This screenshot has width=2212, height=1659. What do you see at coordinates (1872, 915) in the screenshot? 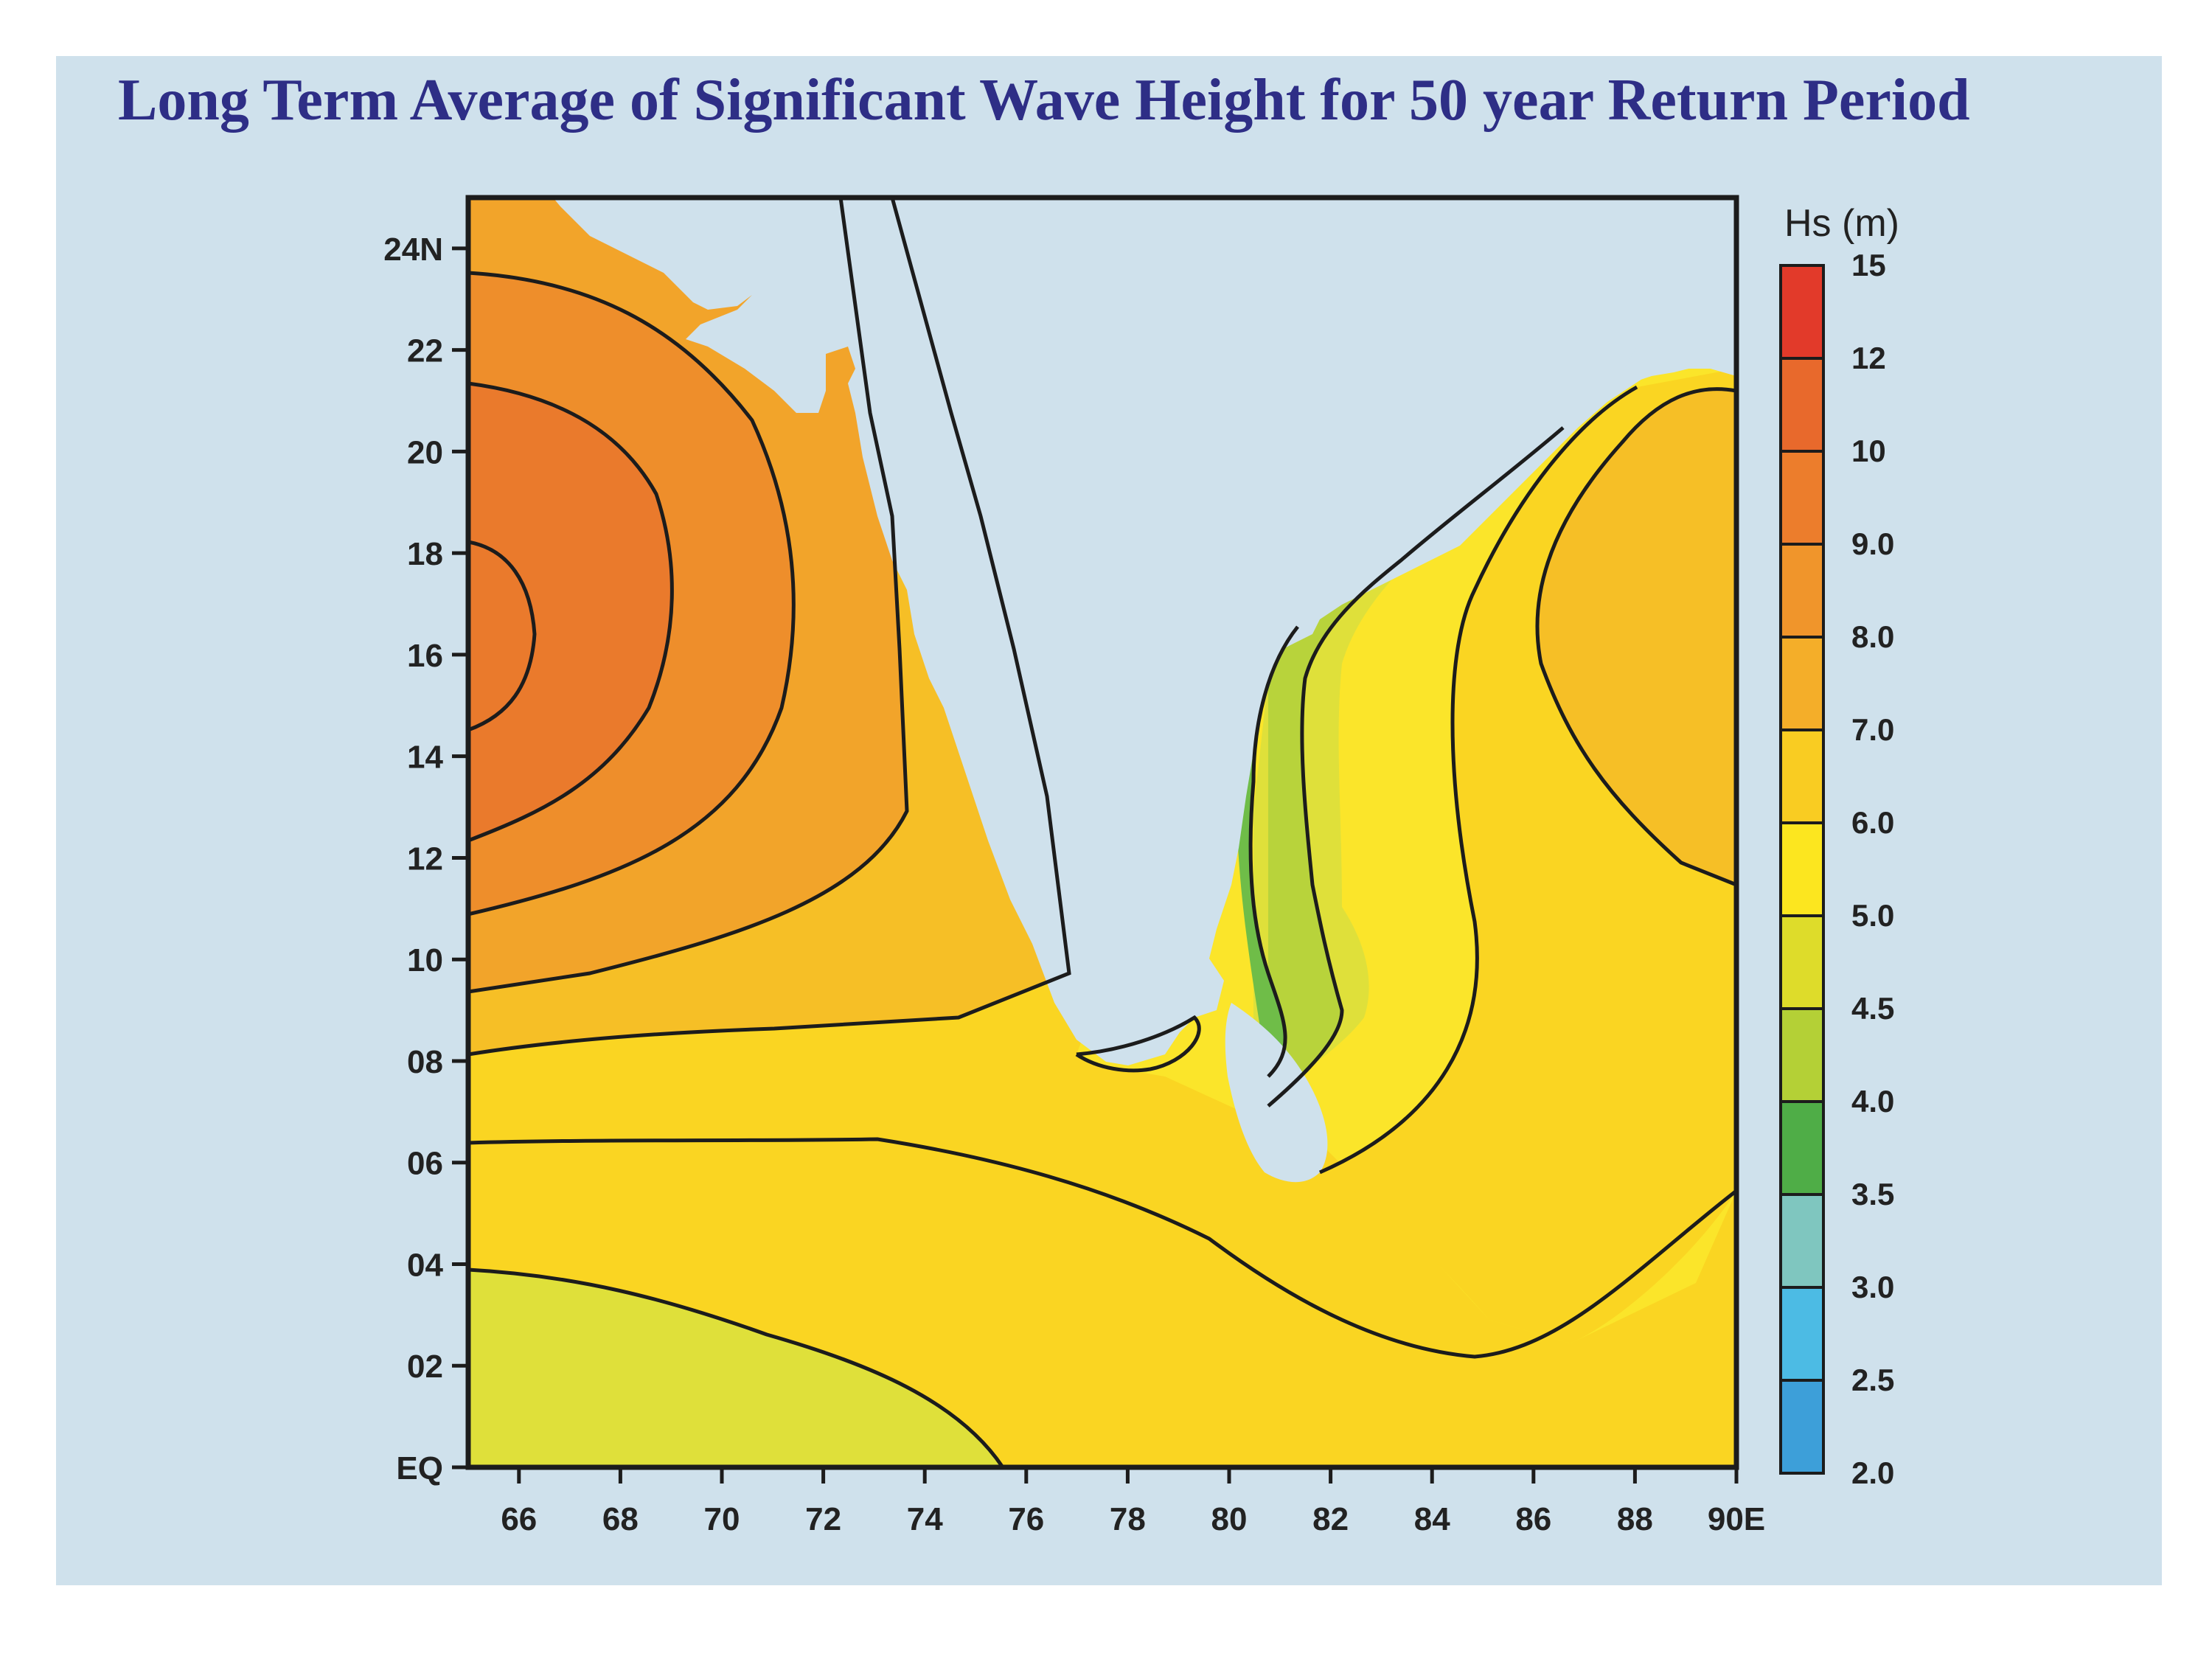
I see `legend-label: 5.0` at bounding box center [1872, 915].